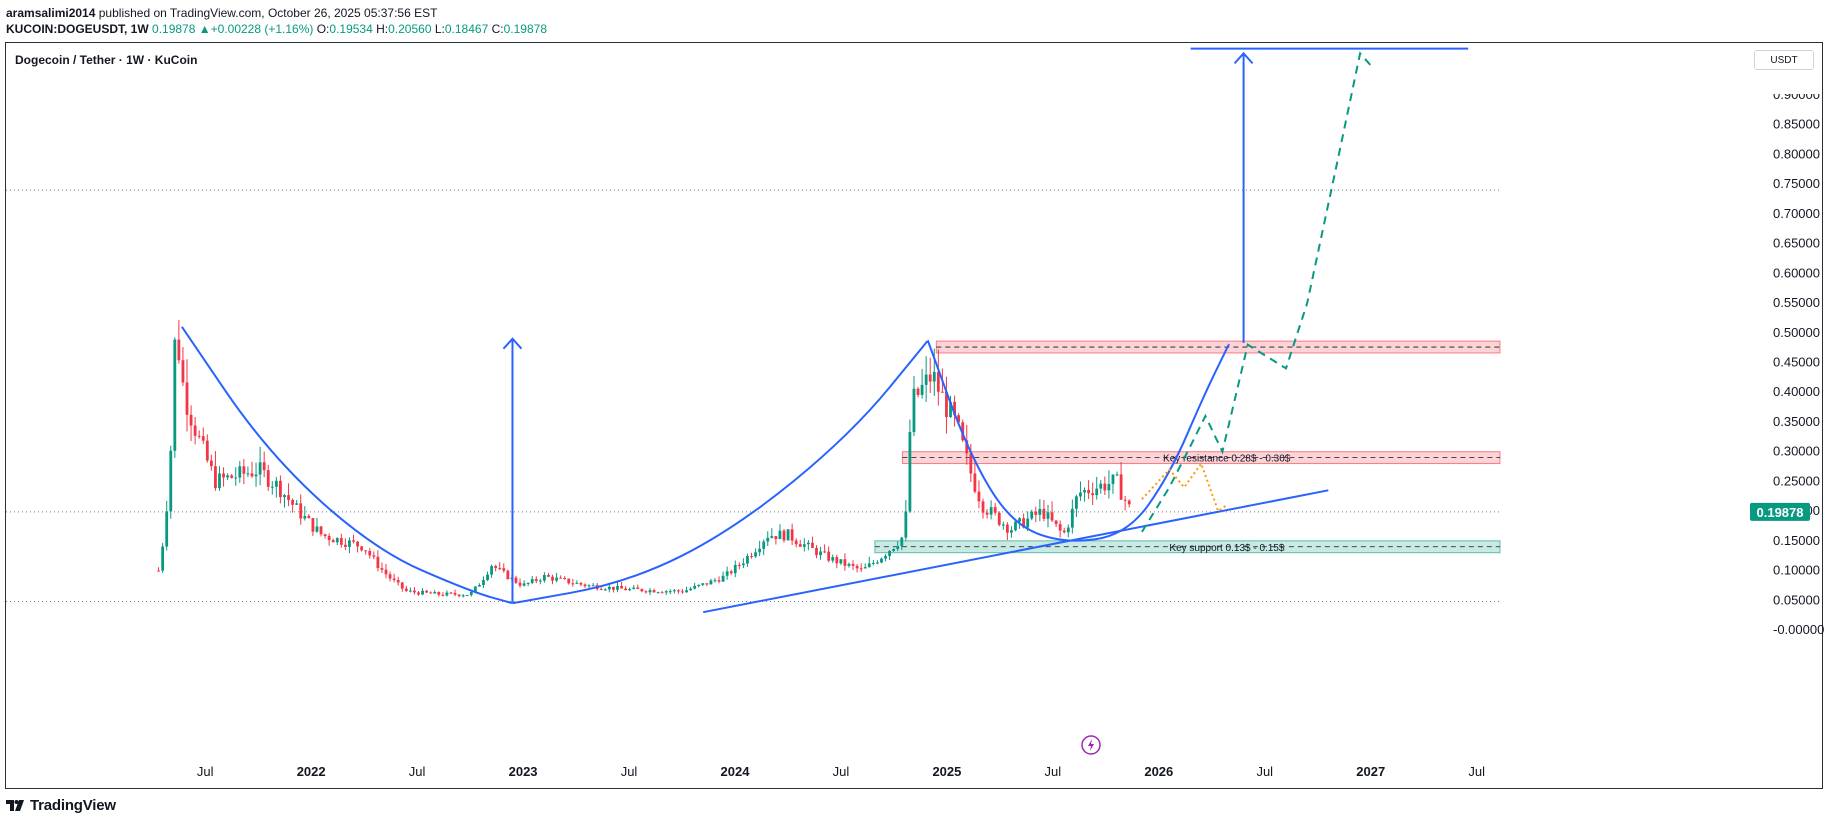  What do you see at coordinates (720, 472) in the screenshot?
I see `cup-curve-drawing` at bounding box center [720, 472].